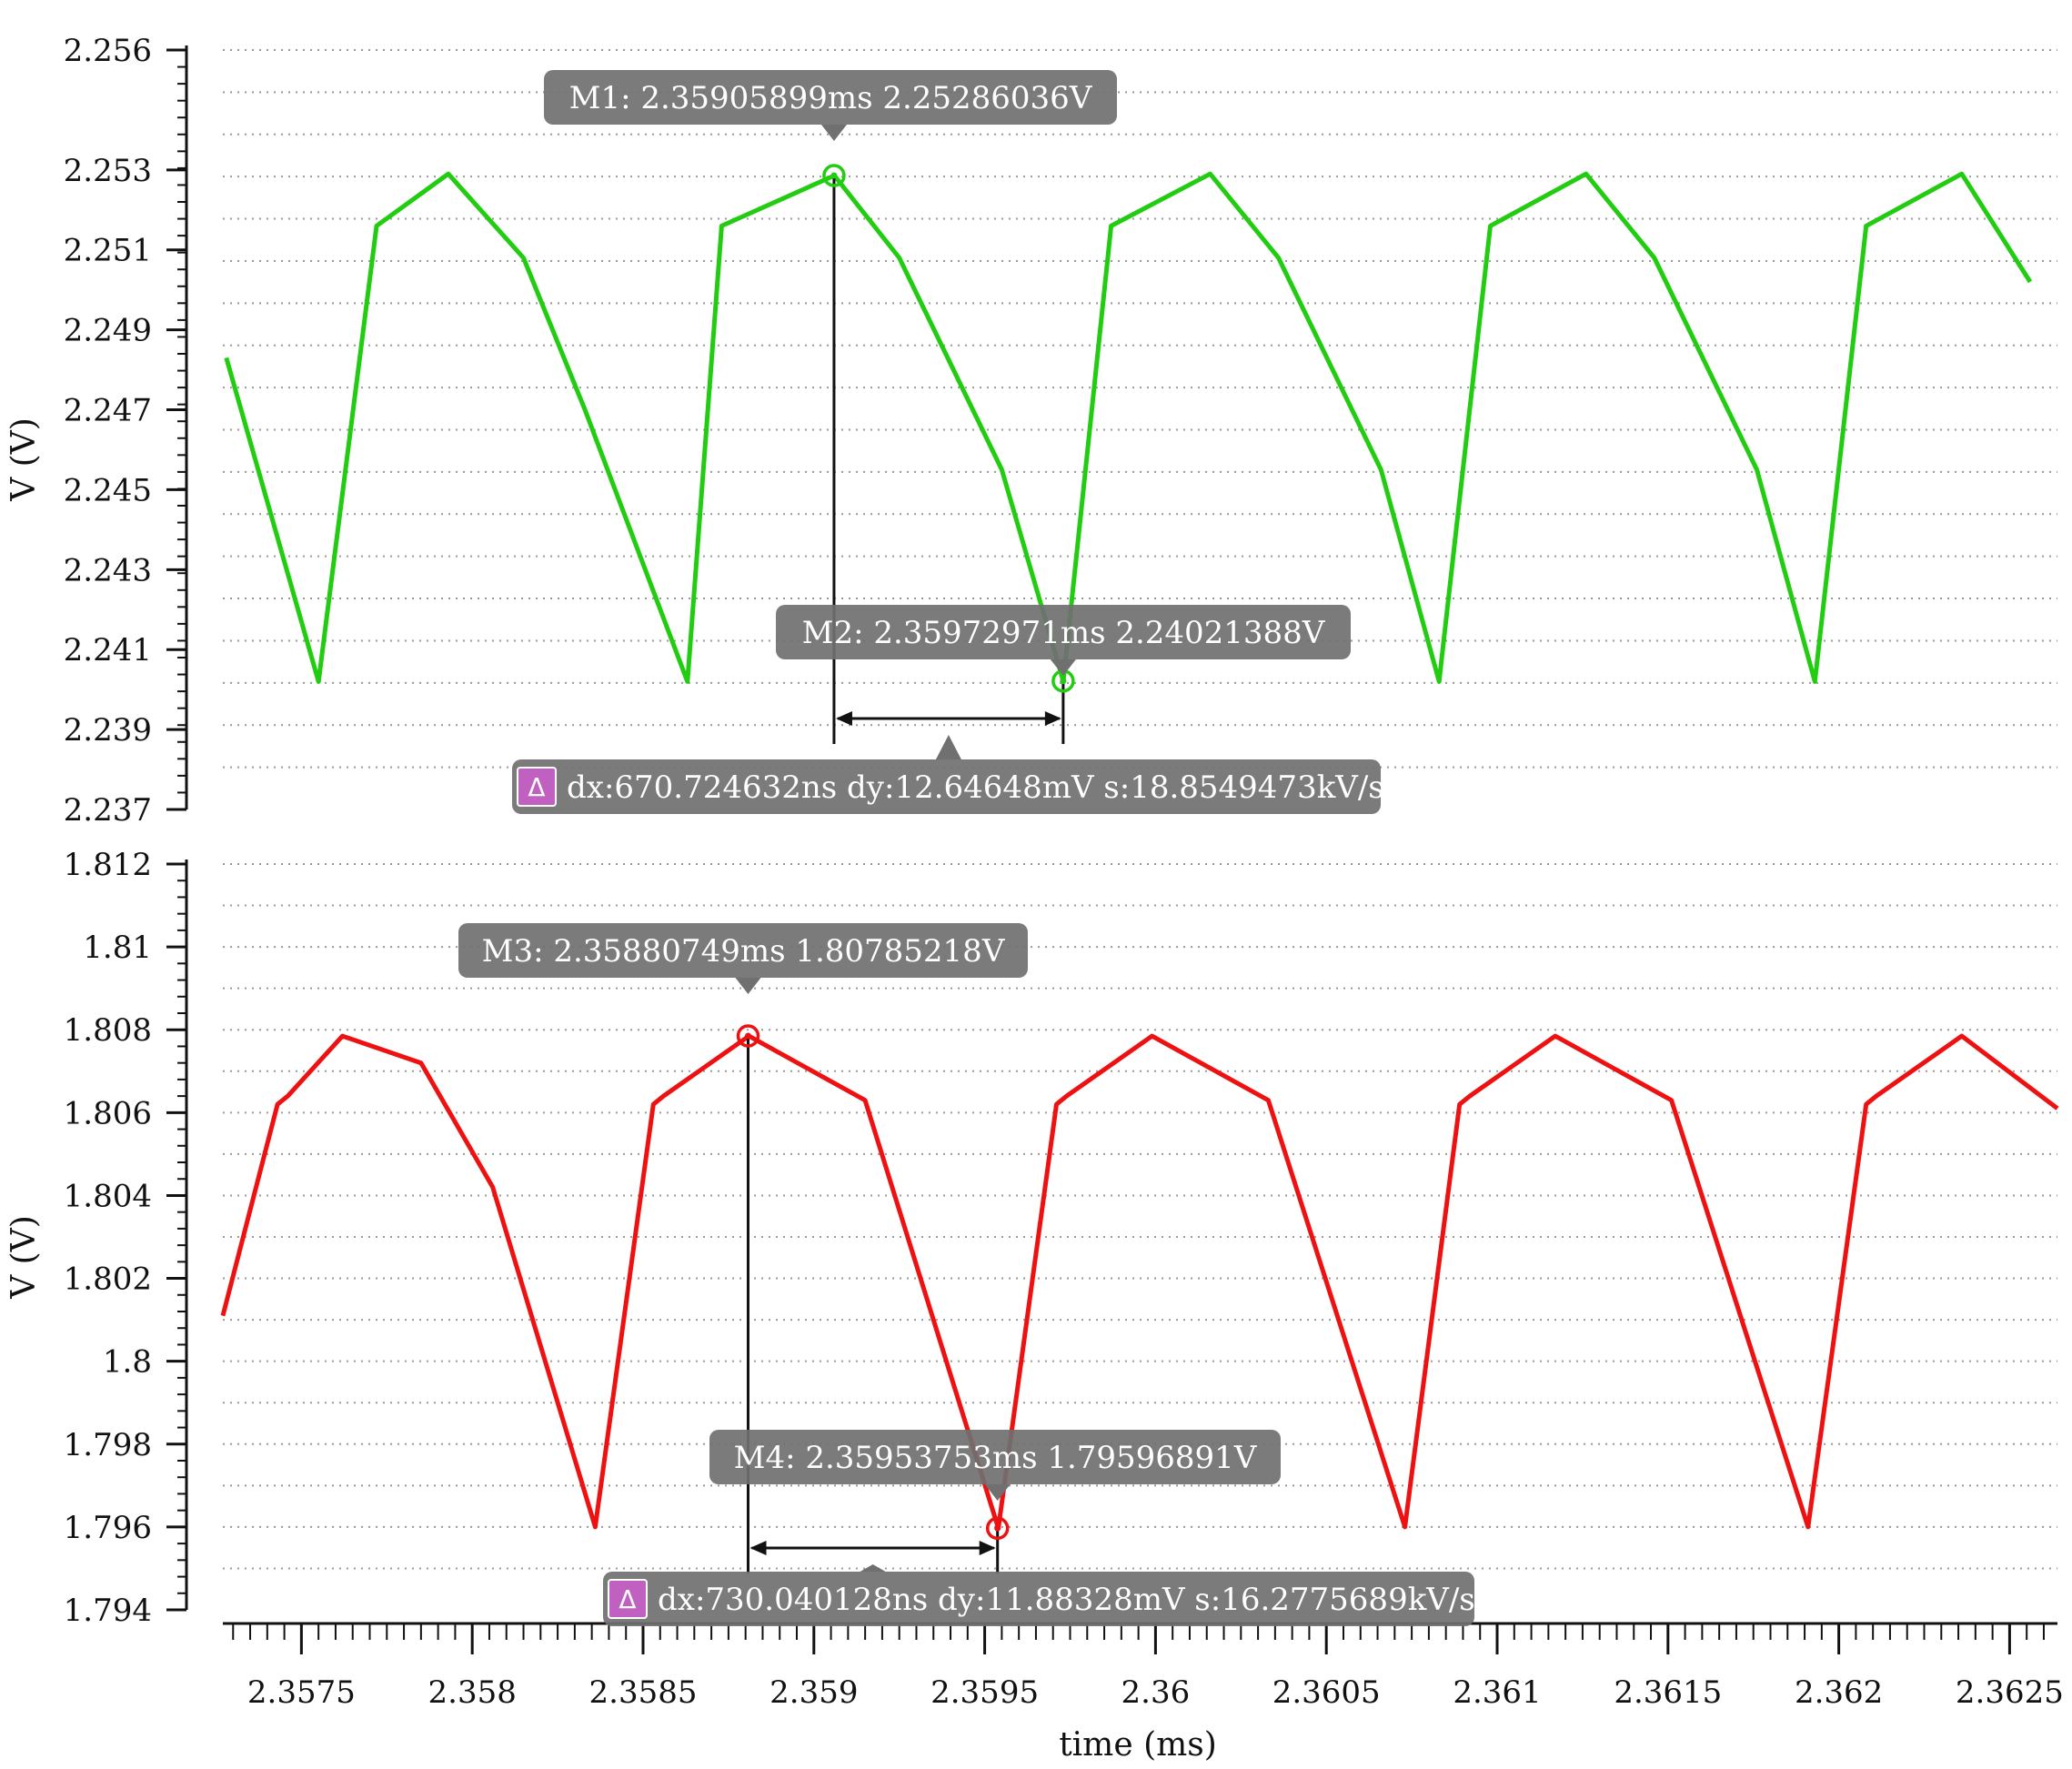 The width and height of the screenshot is (2072, 1769). Describe the element at coordinates (108, 730) in the screenshot. I see `y-tick-label-0: 2.239` at that location.